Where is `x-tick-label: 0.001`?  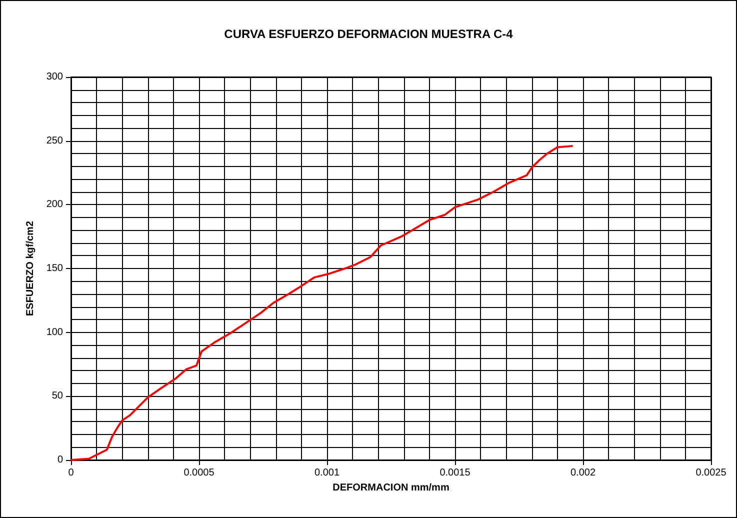 x-tick-label: 0.001 is located at coordinates (327, 473).